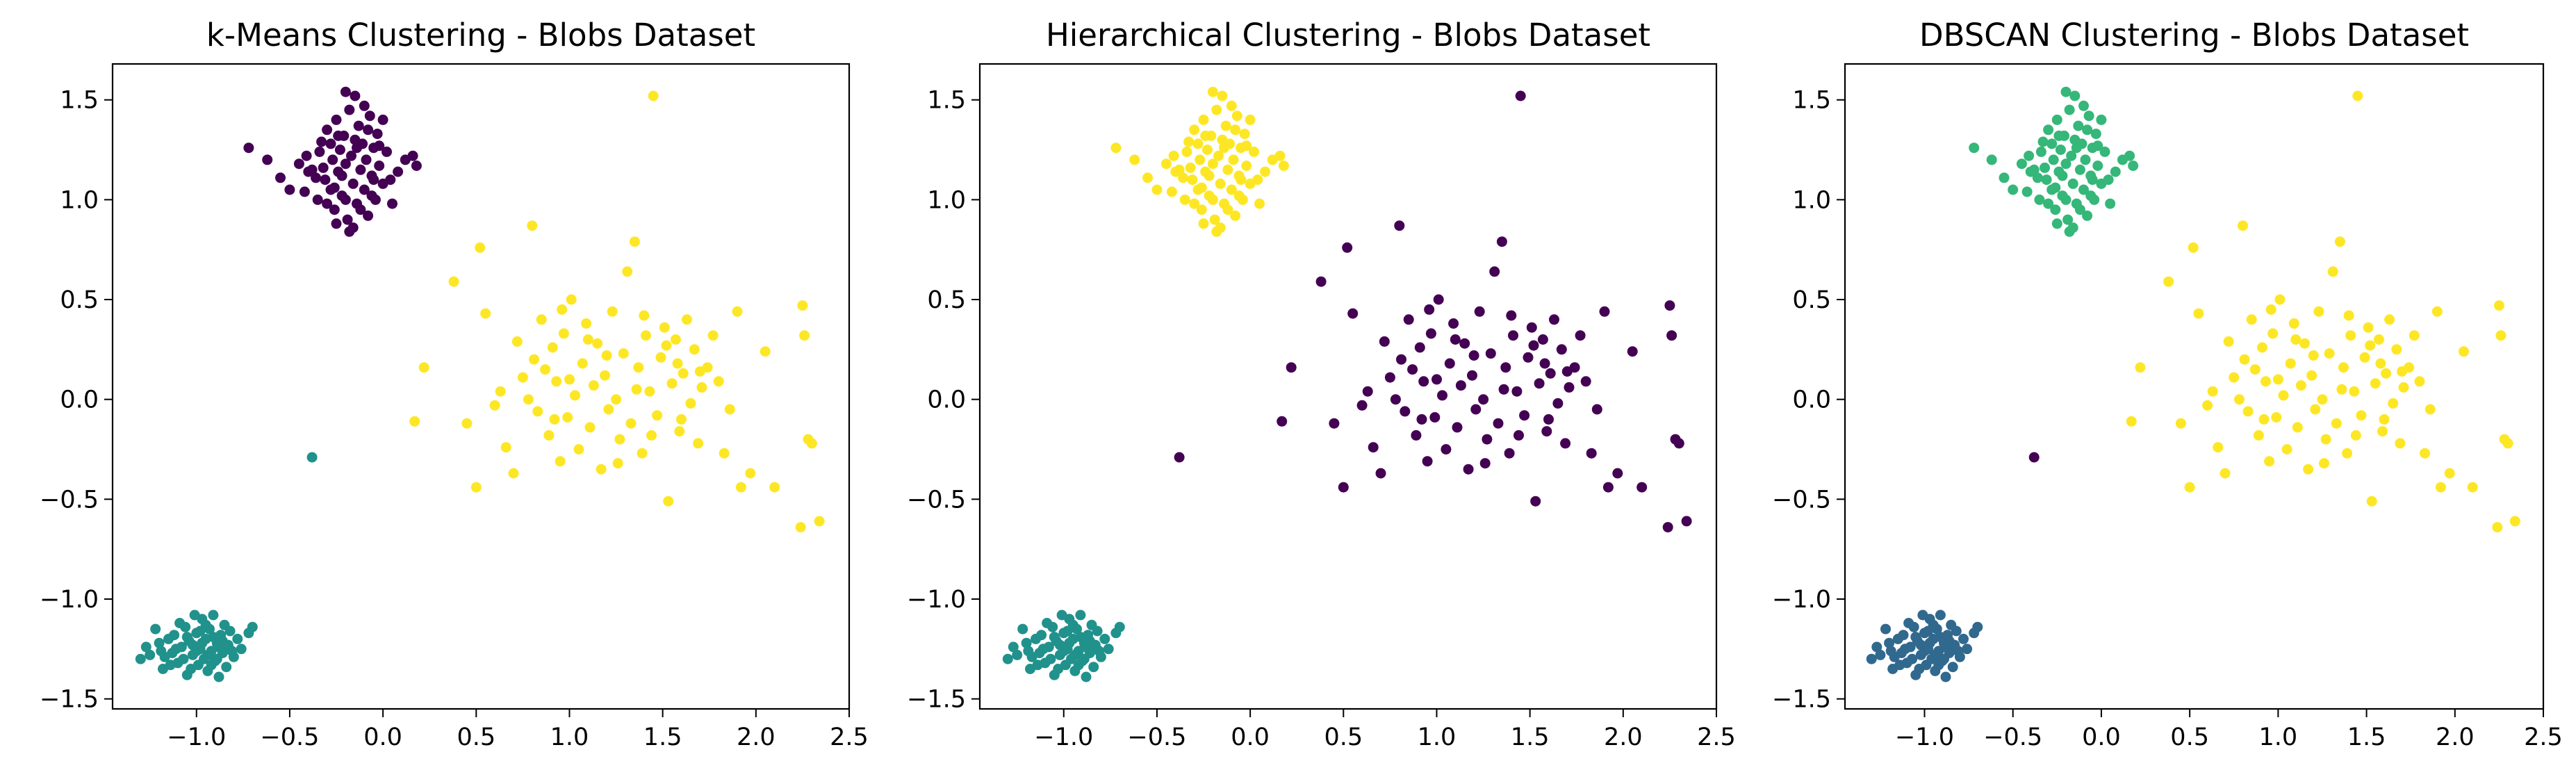 This screenshot has width=2576, height=777. I want to click on y-tick-label: 0.0, so click(1811, 400).